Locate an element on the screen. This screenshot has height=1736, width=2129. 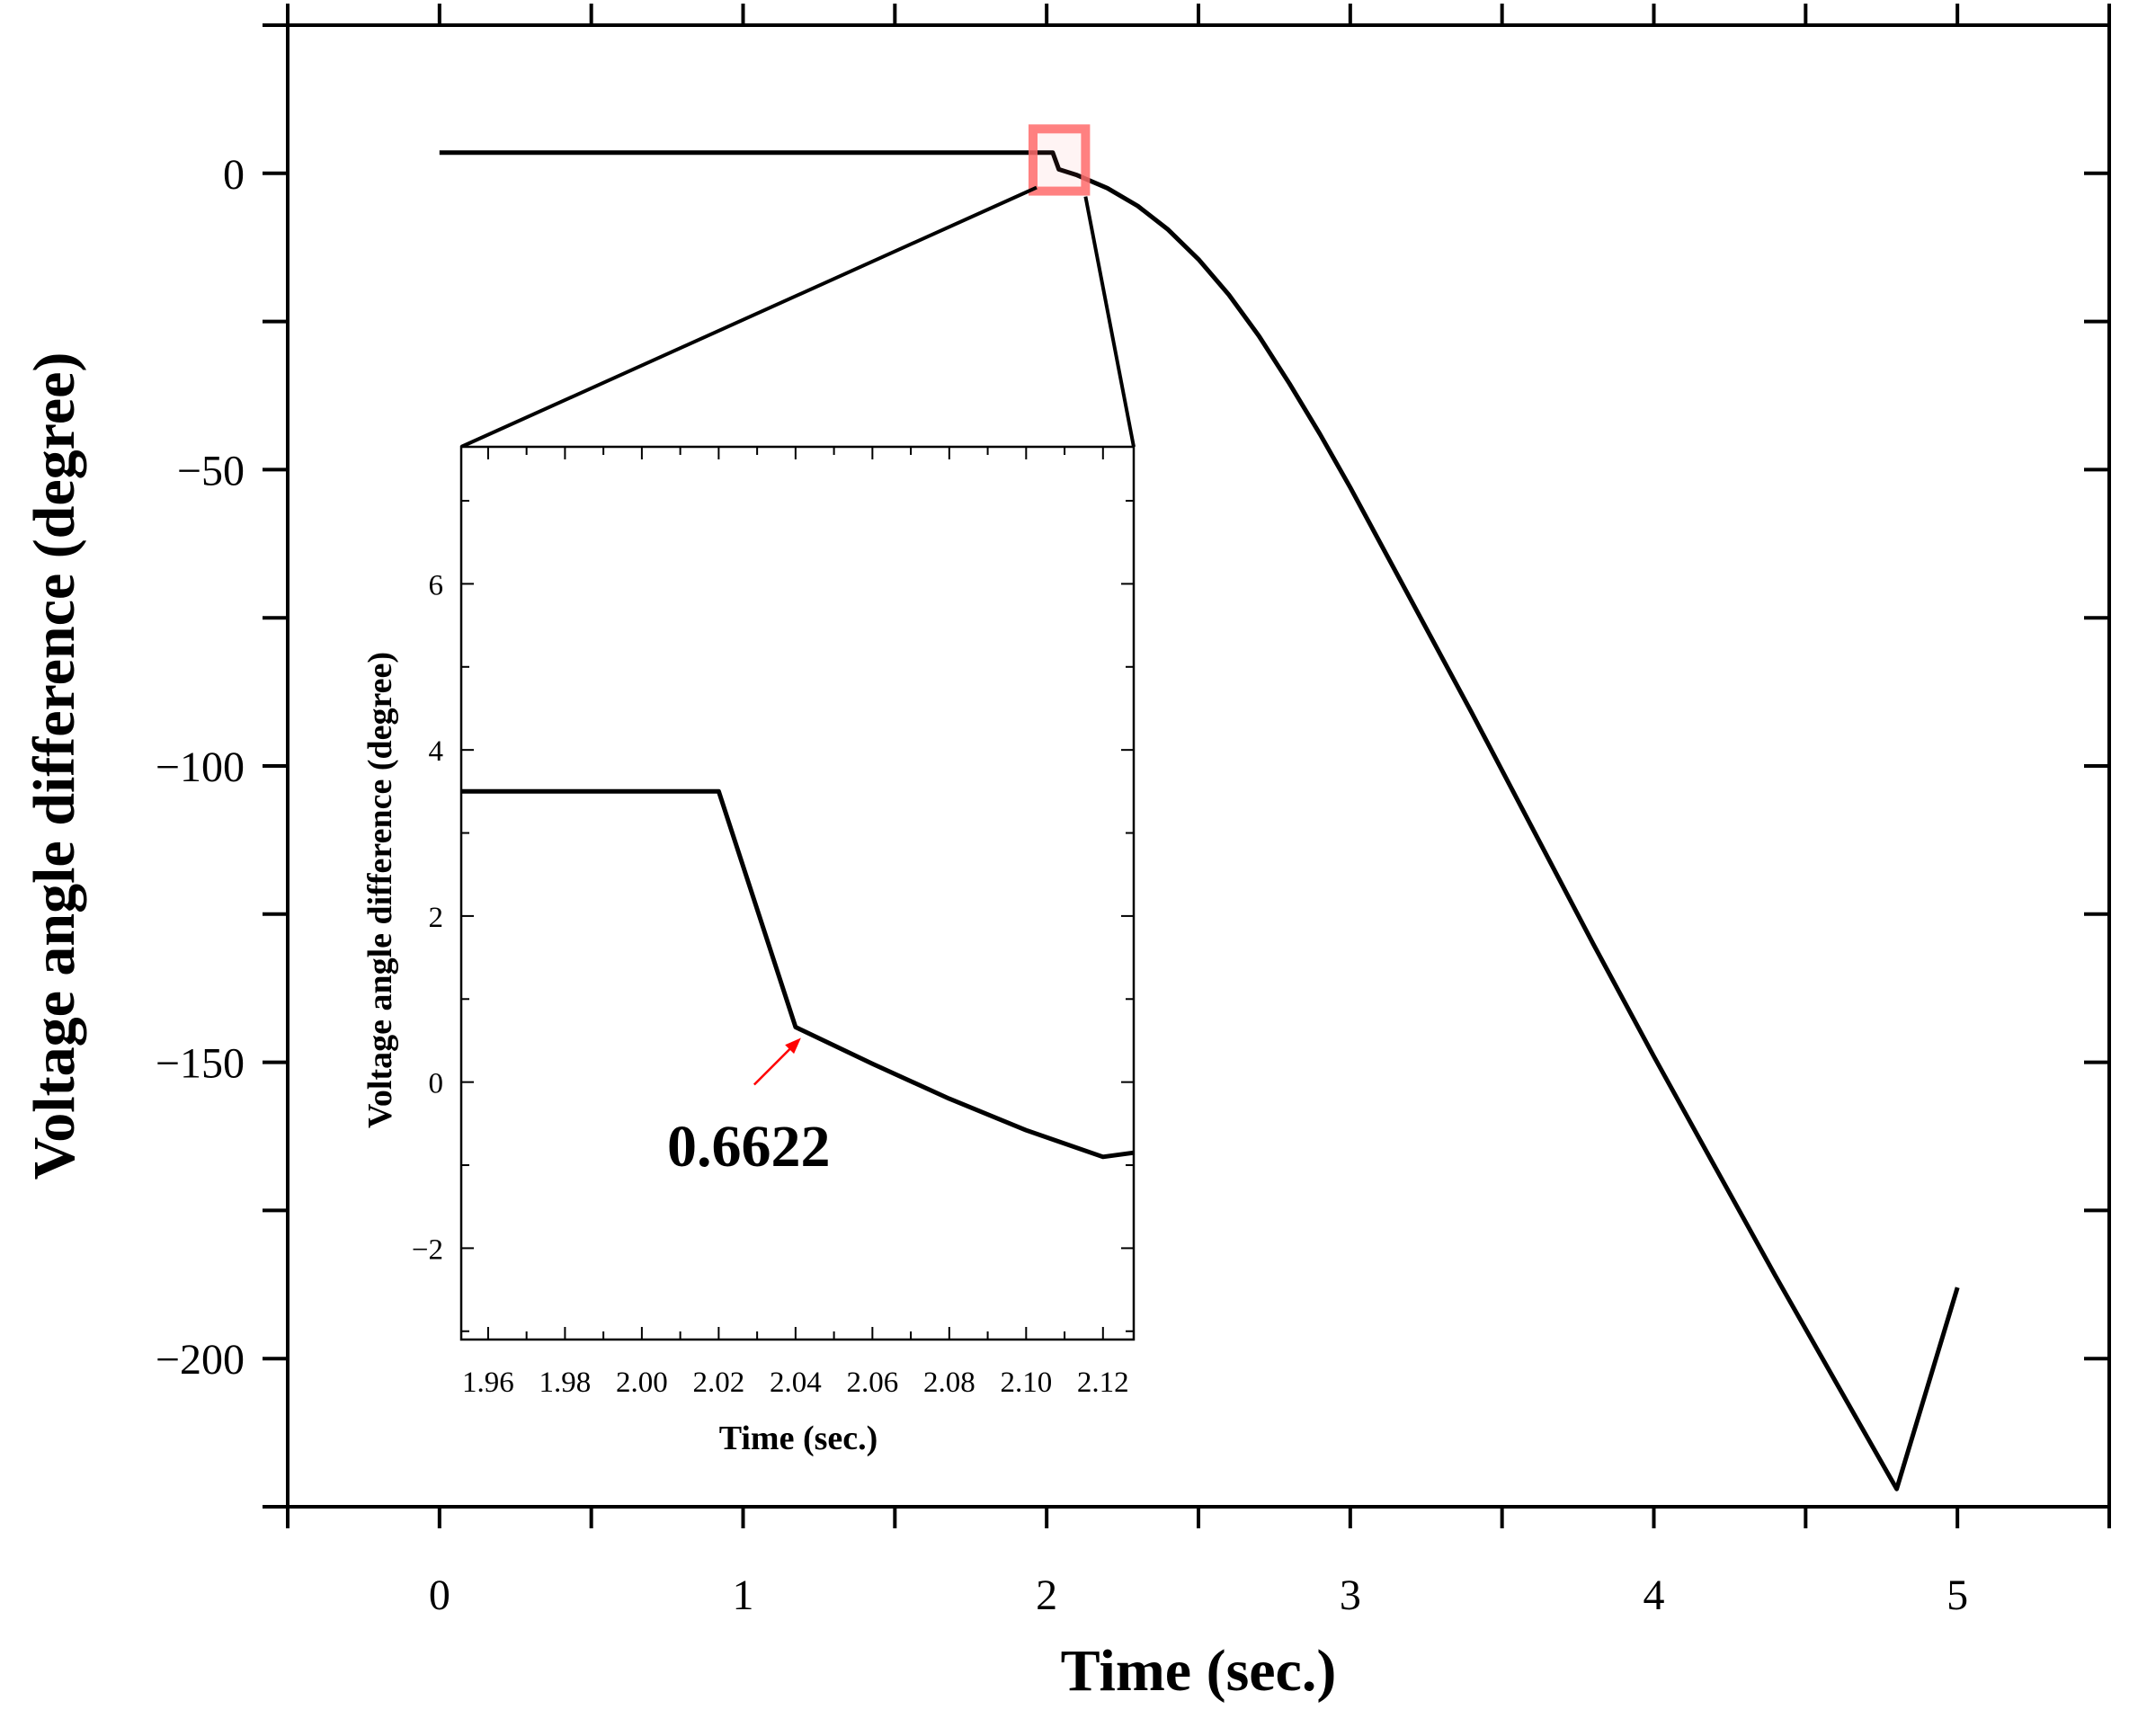
main-x-tick-label: 5 is located at coordinates (1957, 1595).